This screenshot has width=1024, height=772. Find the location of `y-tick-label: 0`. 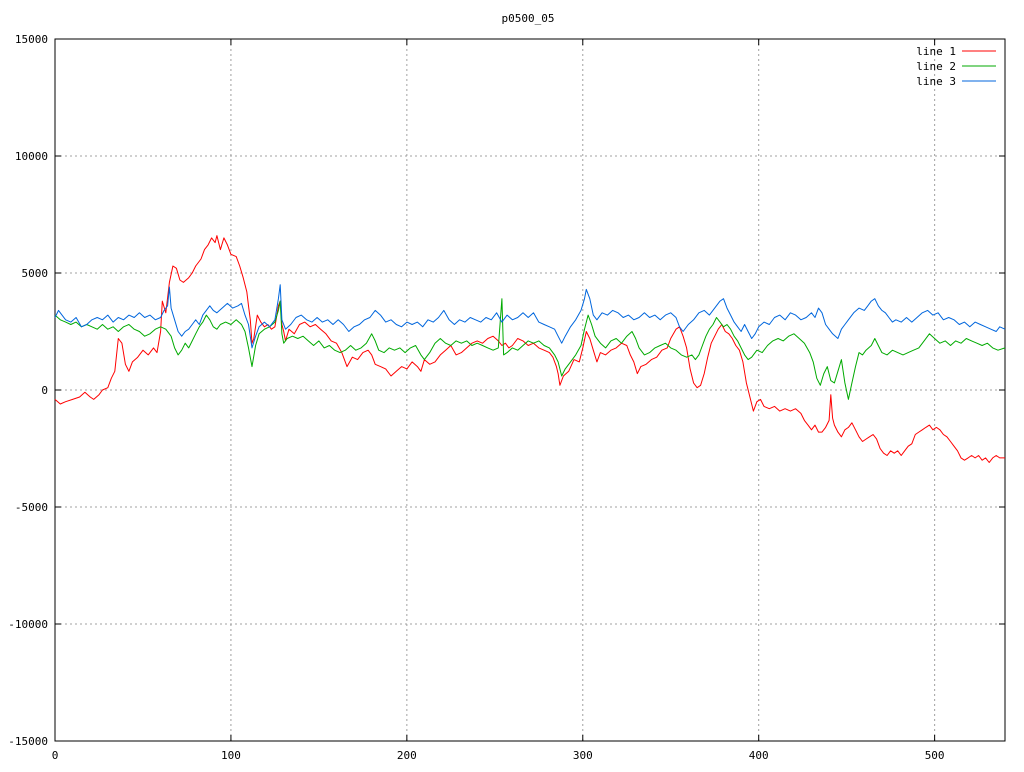

y-tick-label: 0 is located at coordinates (44, 390).